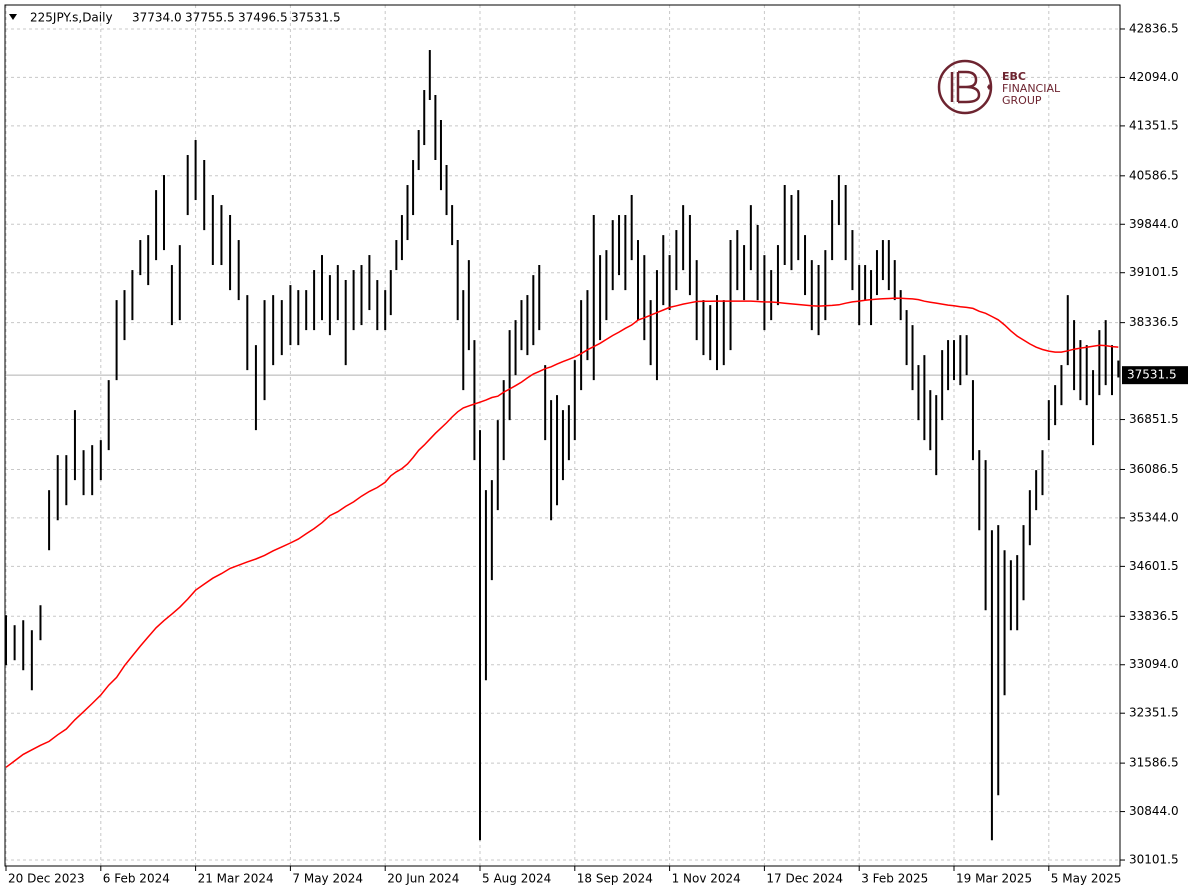 The image size is (1200, 895). Describe the element at coordinates (423, 879) in the screenshot. I see `x-tick-label: 20 Jun 2024` at that location.